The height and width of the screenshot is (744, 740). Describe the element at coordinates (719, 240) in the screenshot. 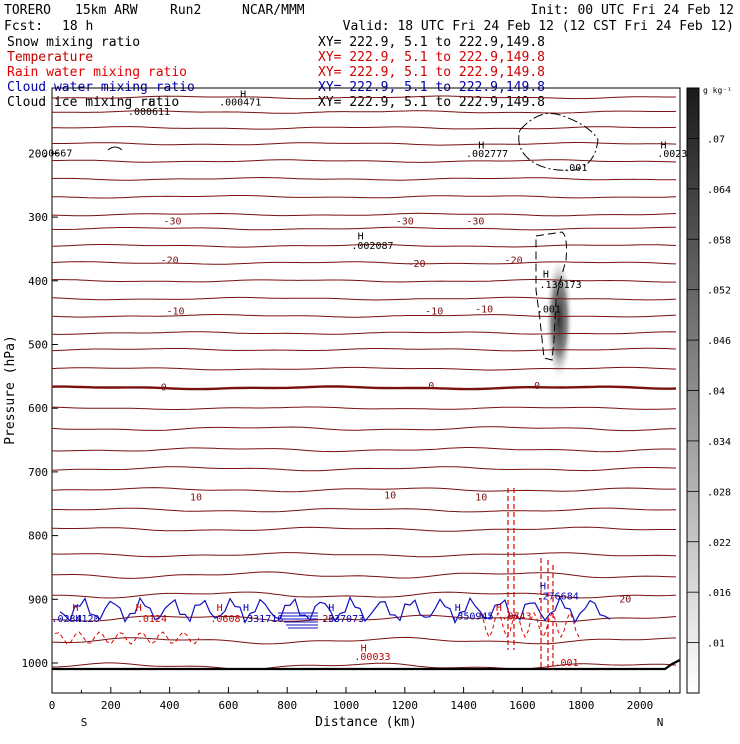

I see `colorbar-tick-label: .058` at that location.